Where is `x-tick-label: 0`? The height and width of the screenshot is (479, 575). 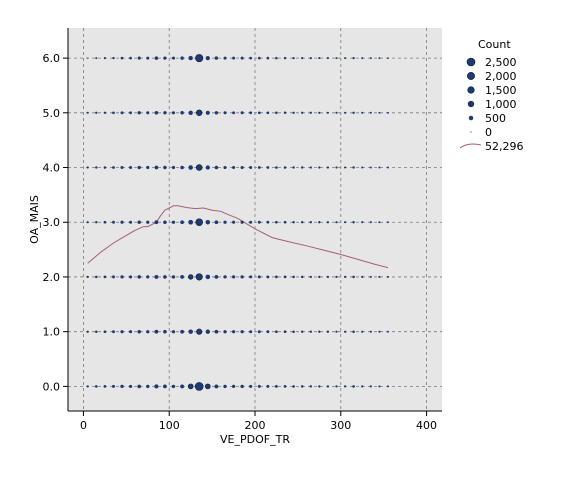 x-tick-label: 0 is located at coordinates (83, 425).